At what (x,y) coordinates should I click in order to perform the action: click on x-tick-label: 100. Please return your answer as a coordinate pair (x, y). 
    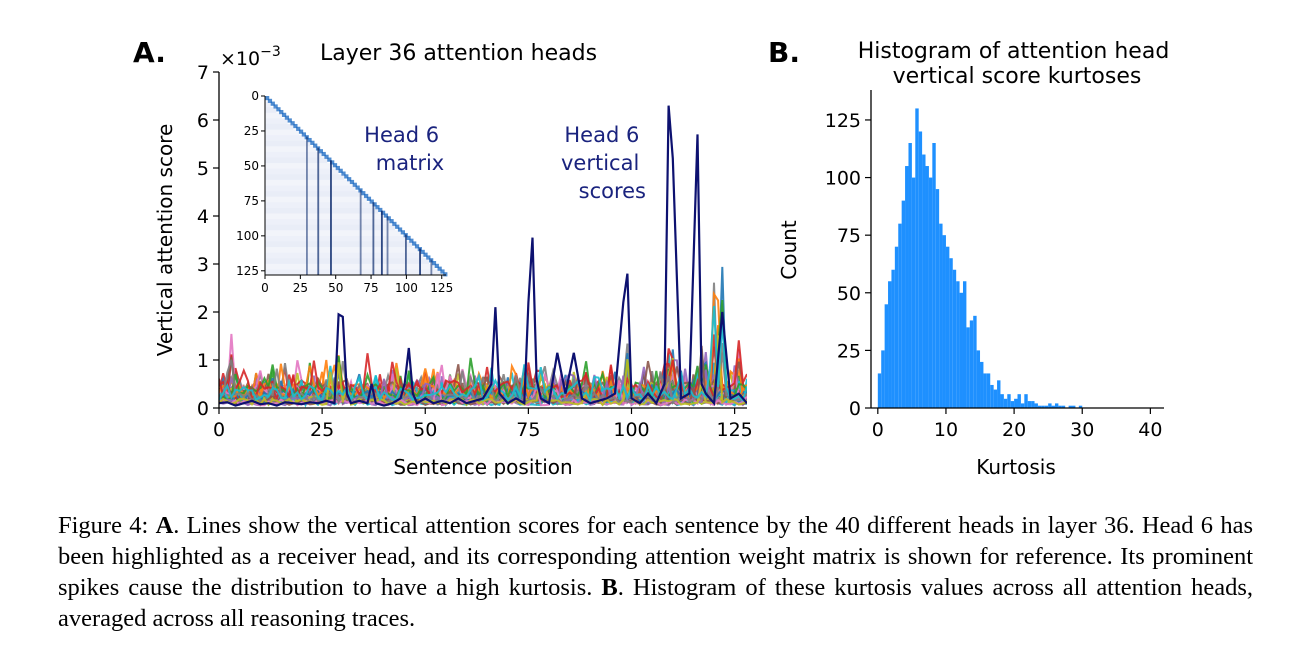
    Looking at the image, I should click on (631, 430).